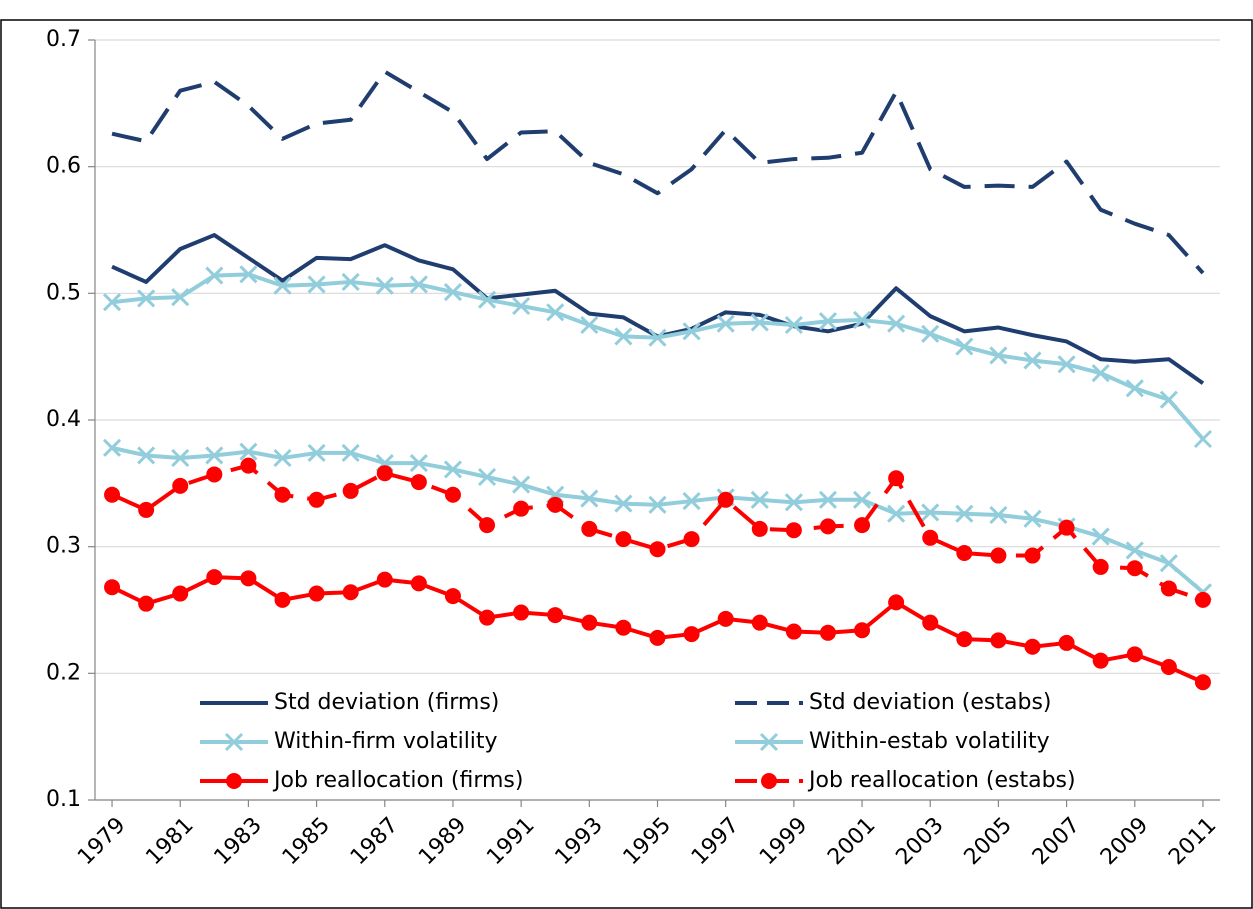 The height and width of the screenshot is (909, 1253). What do you see at coordinates (63, 166) in the screenshot?
I see `y-tick-label: 0.6` at bounding box center [63, 166].